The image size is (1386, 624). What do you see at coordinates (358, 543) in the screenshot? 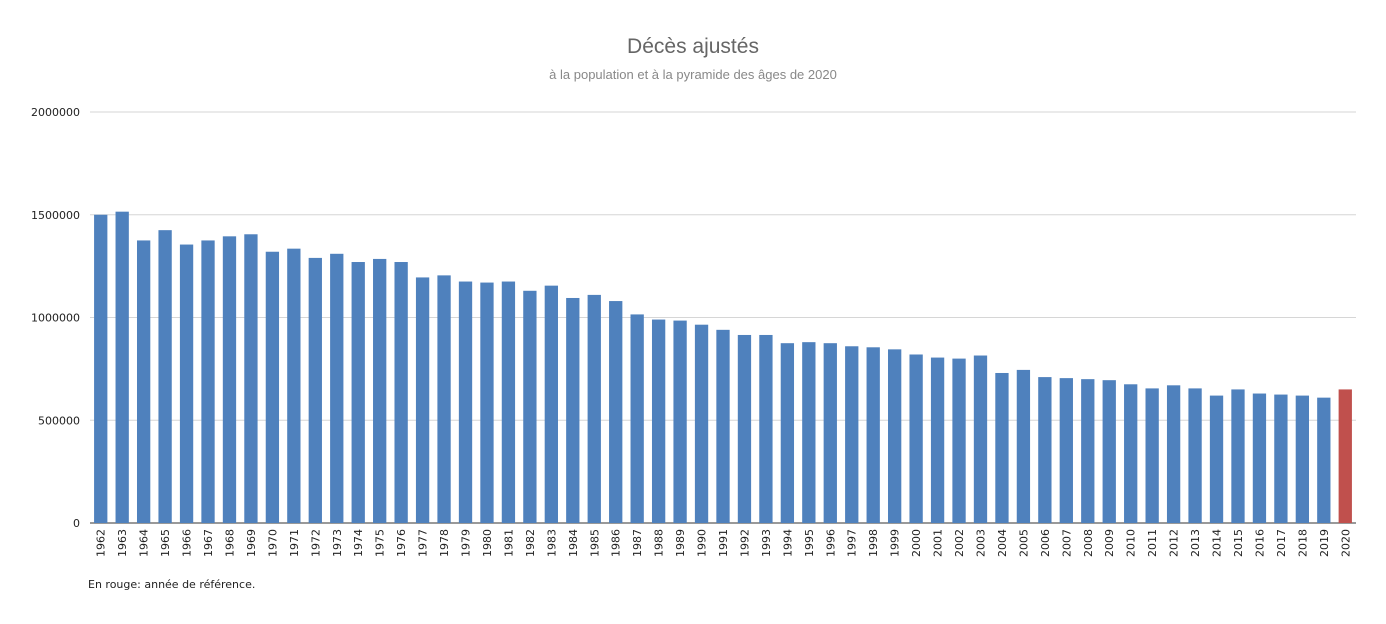
I see `x-tick-label: 1974` at bounding box center [358, 543].